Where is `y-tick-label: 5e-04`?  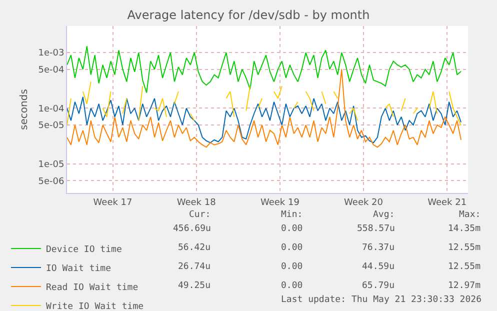 y-tick-label: 5e-04 is located at coordinates (51, 70).